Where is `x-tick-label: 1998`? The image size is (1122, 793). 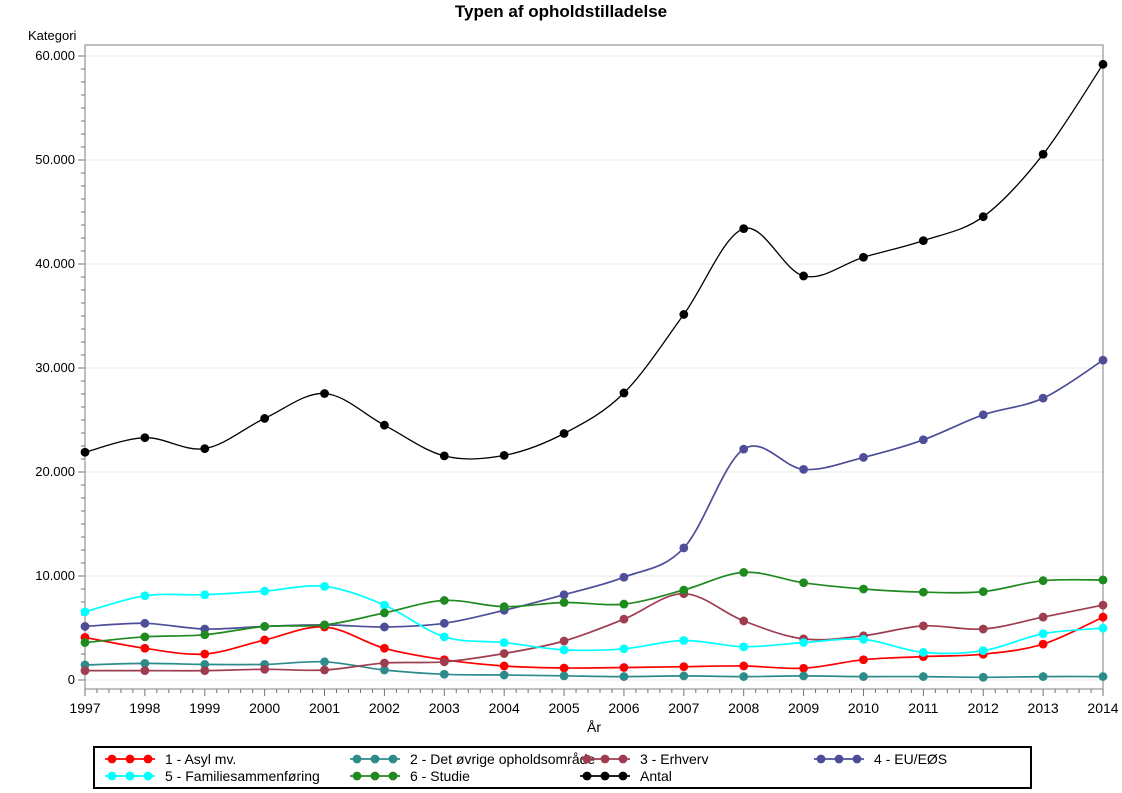
x-tick-label: 1998 is located at coordinates (144, 708).